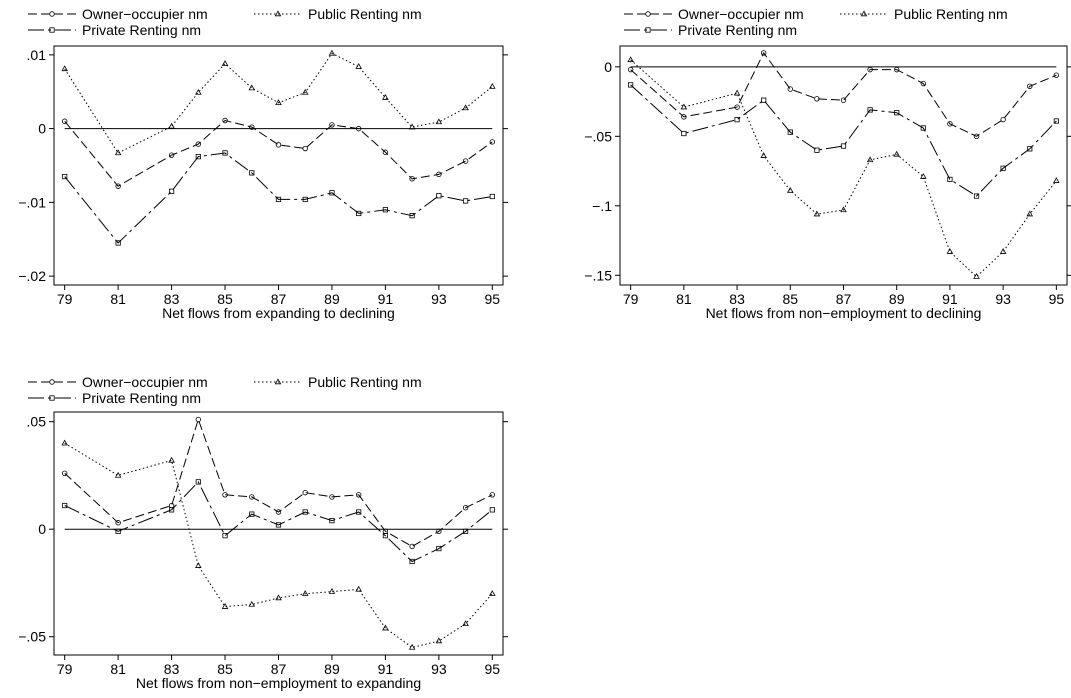  I want to click on y-tick-label: −.15, so click(598, 275).